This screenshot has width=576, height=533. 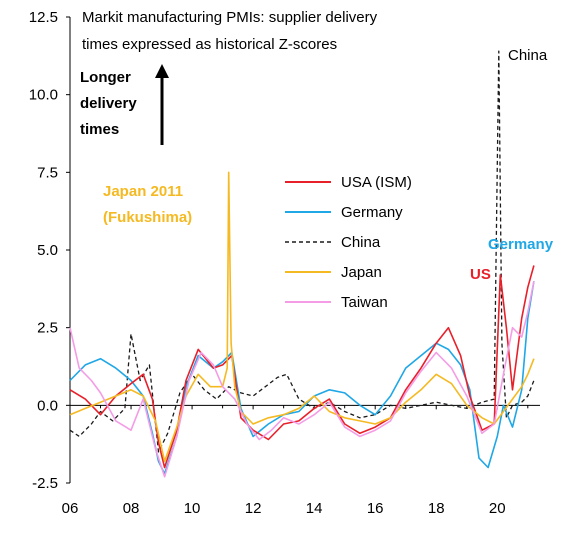 I want to click on annotation-china: China, so click(x=528, y=55).